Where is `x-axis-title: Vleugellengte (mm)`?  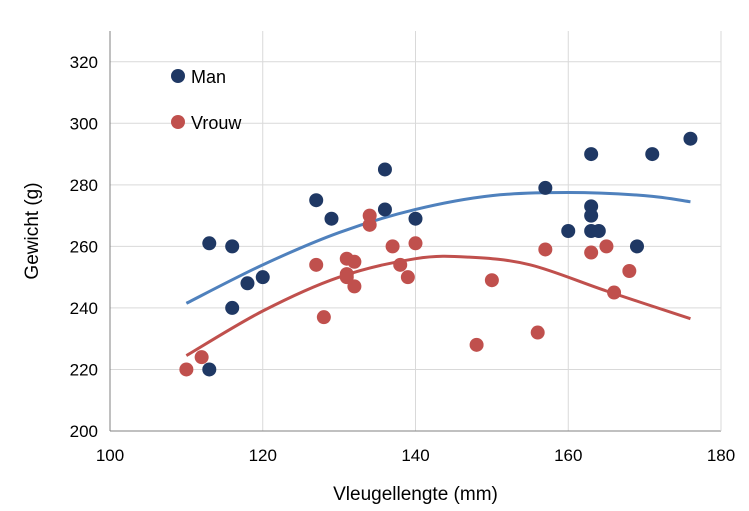
x-axis-title: Vleugellengte (mm) is located at coordinates (415, 494).